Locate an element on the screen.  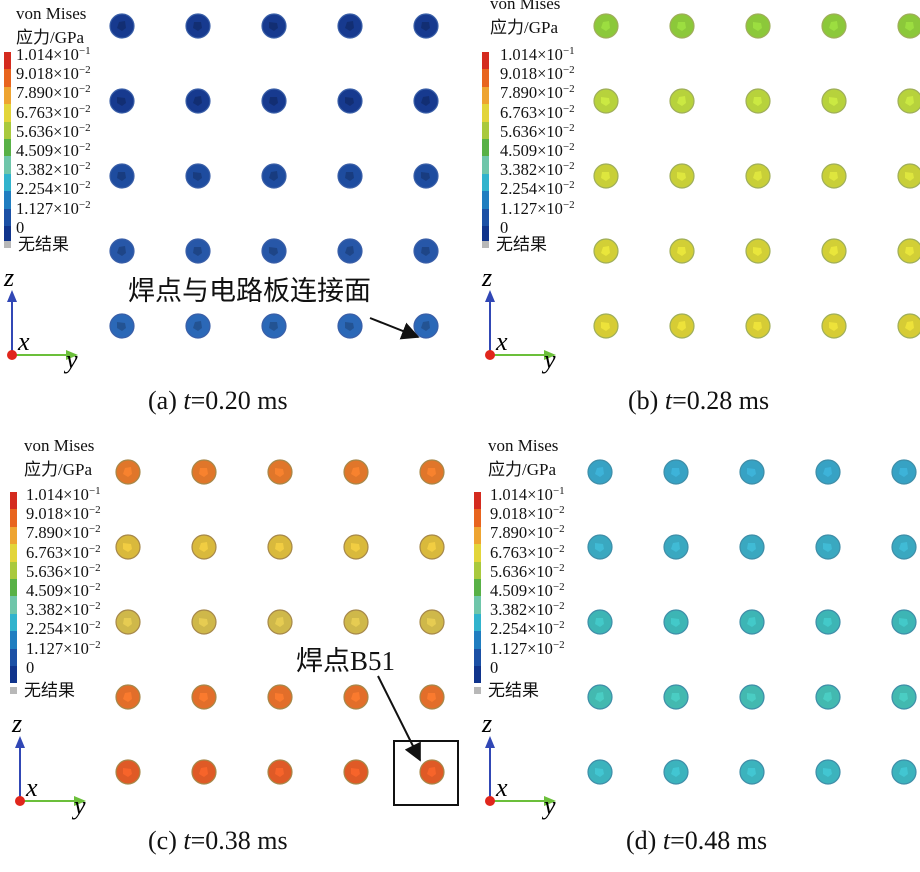
legend-tick: 4.509×10⁻² is located at coordinates (63, 590).